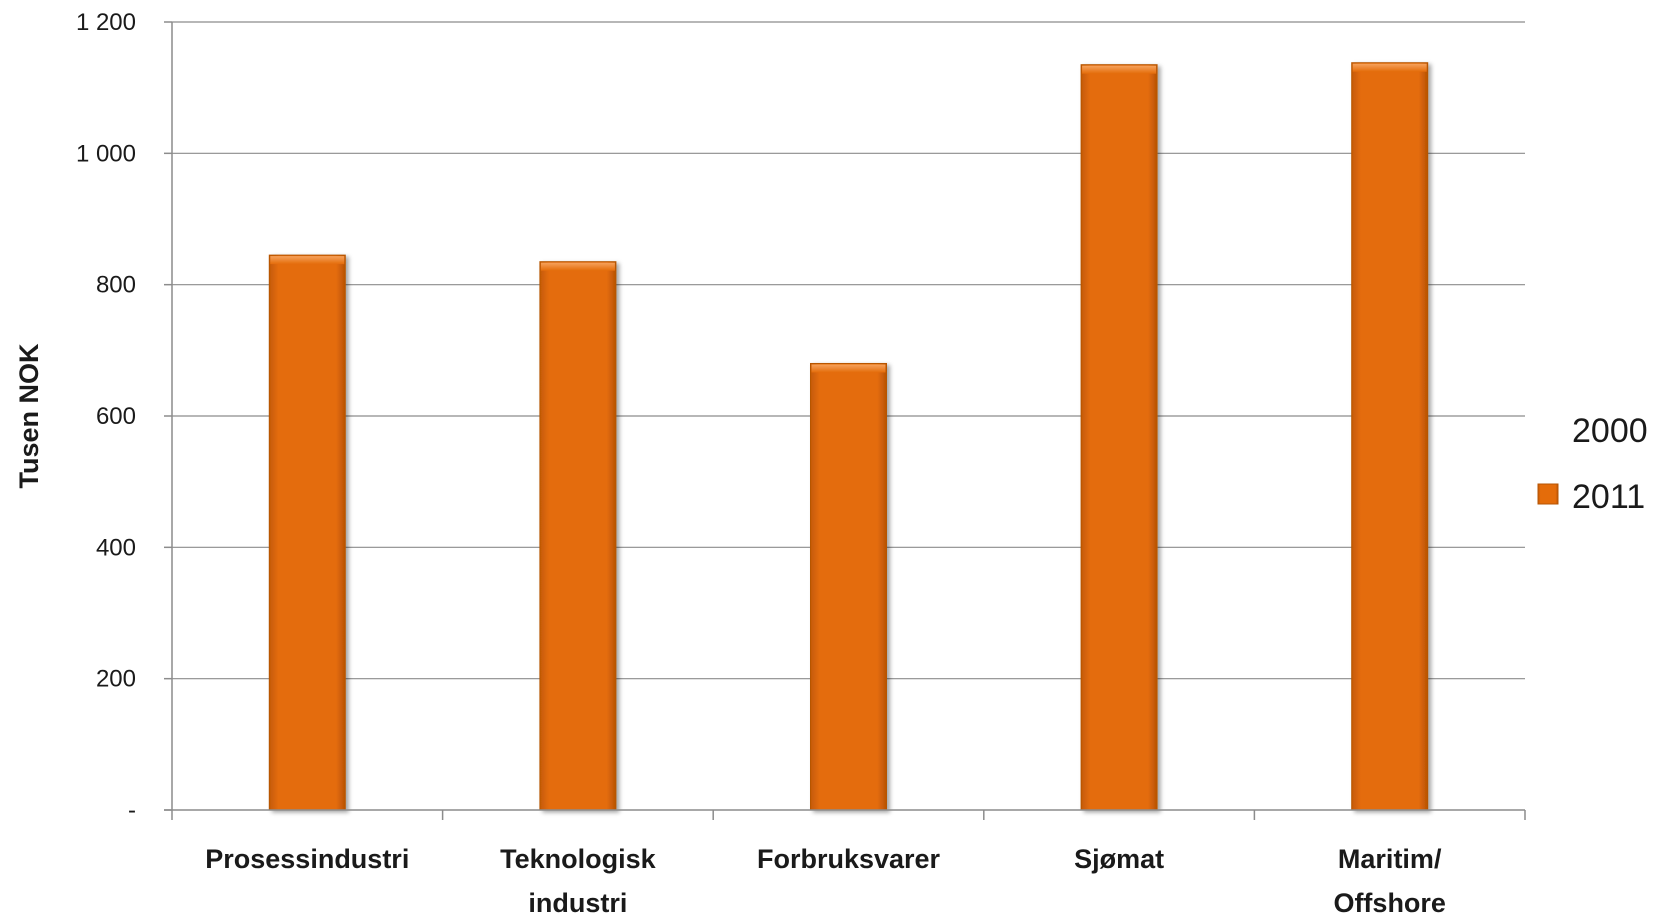 This screenshot has height=917, width=1665. I want to click on x-category-line: Teknologisk, so click(578, 859).